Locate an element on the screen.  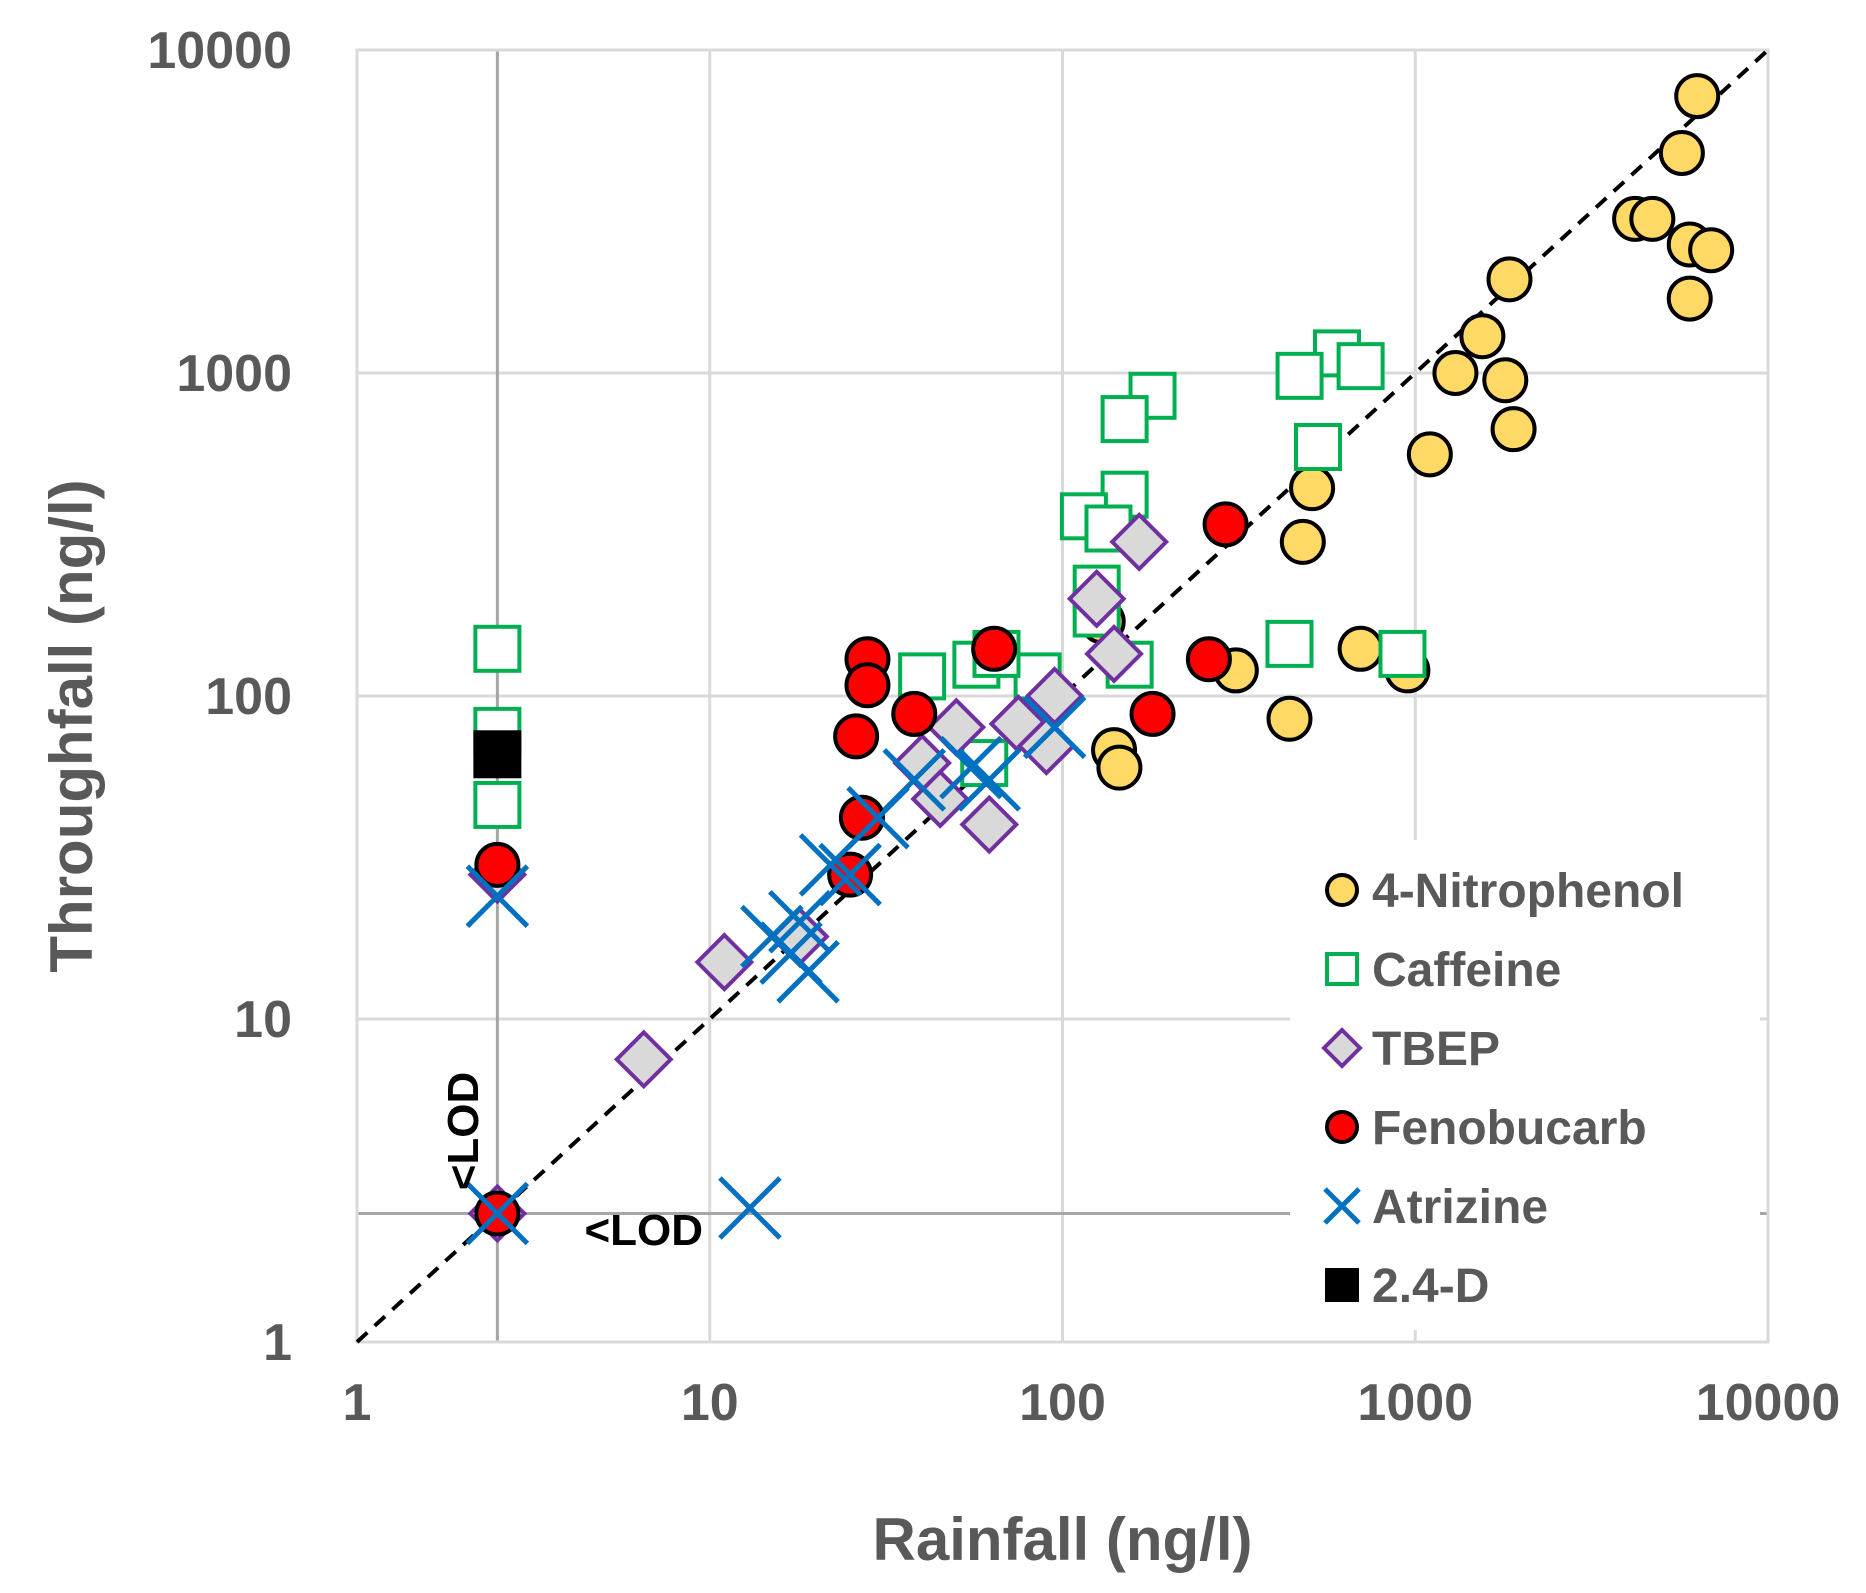
y-tick-label: 1 is located at coordinates (277, 1343).